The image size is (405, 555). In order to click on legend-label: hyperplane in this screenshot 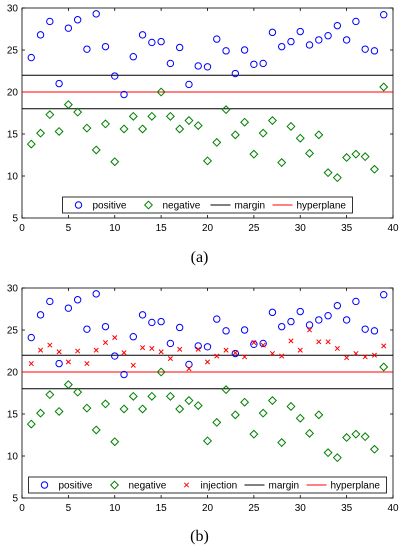, I will do `click(322, 206)`.